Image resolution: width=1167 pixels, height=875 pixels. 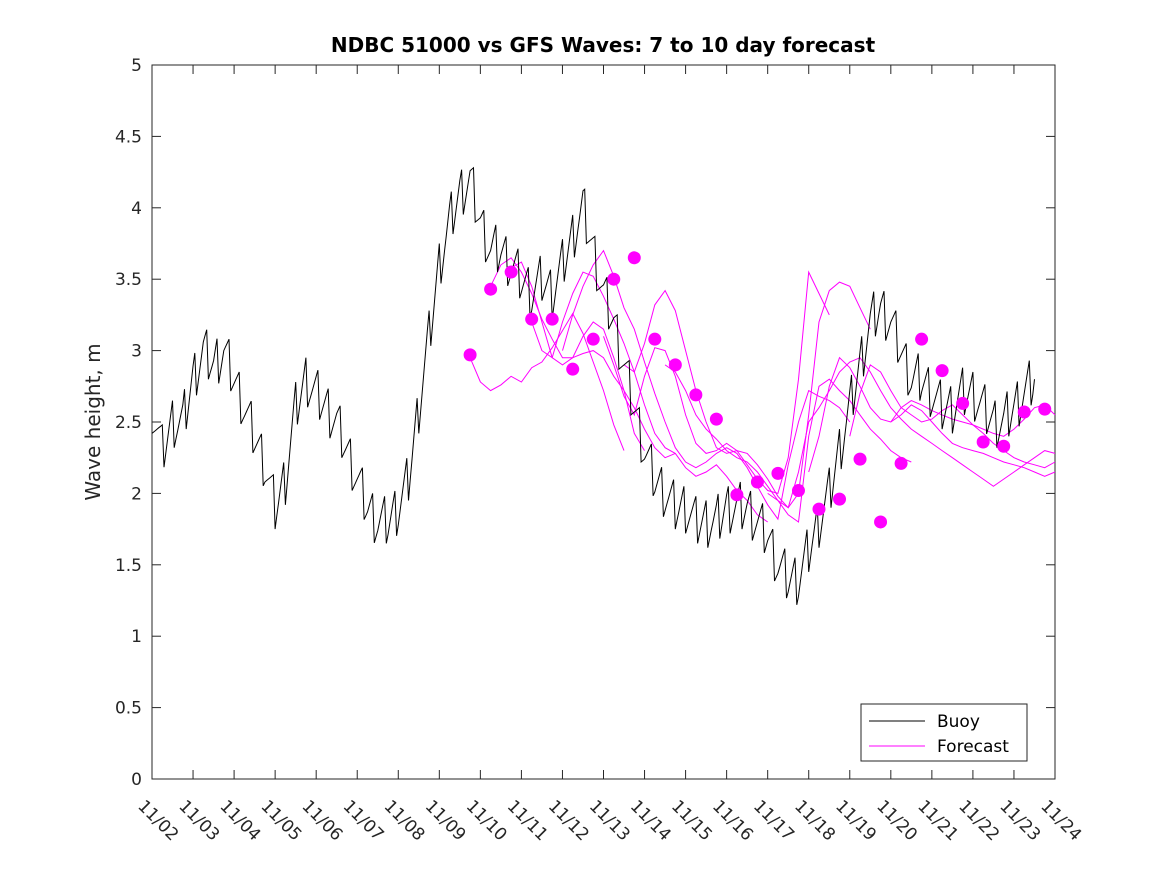 I want to click on x-tick-label: 11/20, so click(x=896, y=820).